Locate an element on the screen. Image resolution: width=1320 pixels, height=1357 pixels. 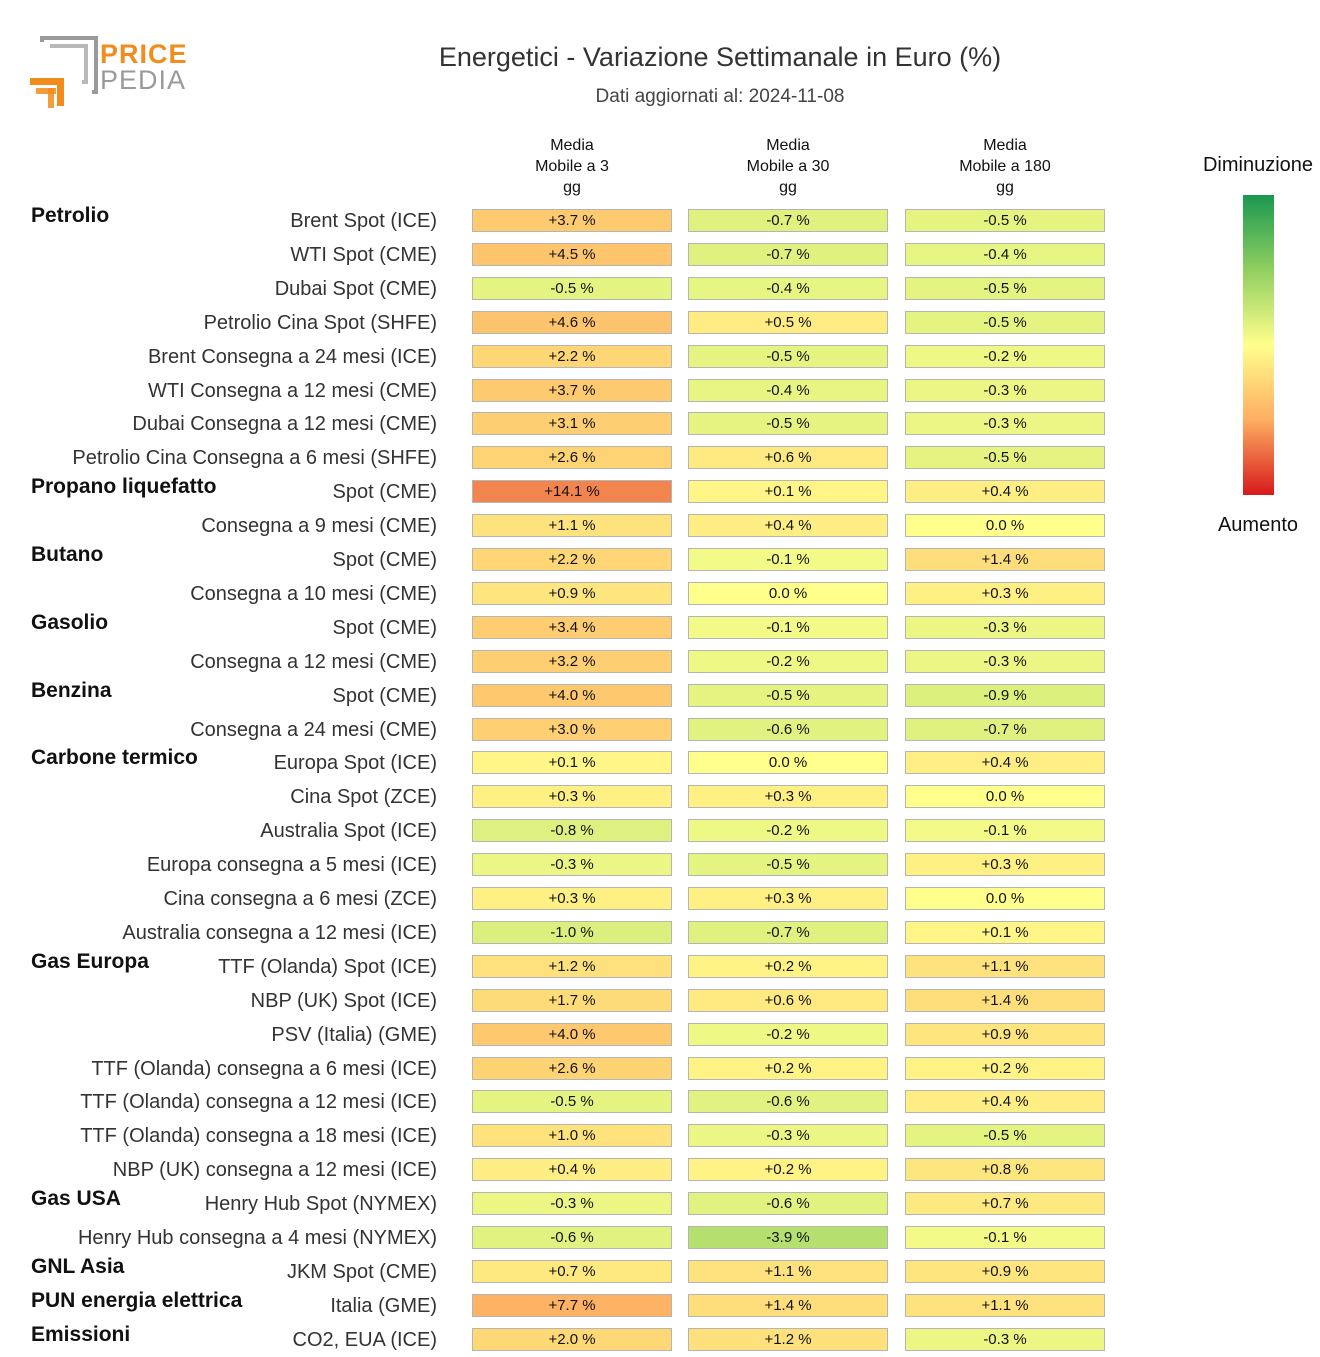
group-label: Gasolio is located at coordinates (70, 622).